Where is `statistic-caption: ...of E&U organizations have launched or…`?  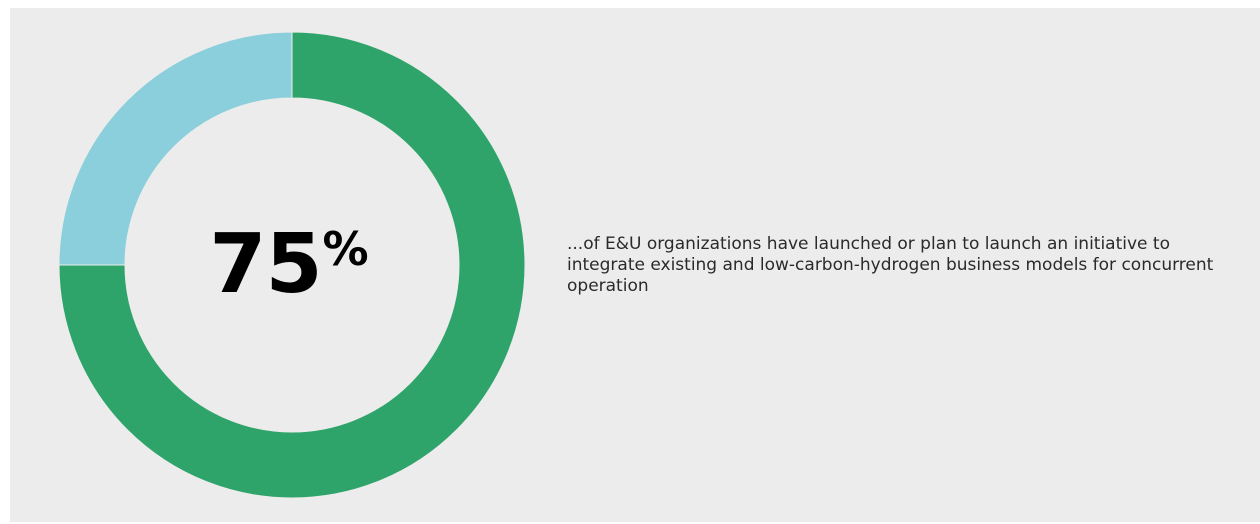 statistic-caption: ...of E&U organizations have launched or… is located at coordinates (890, 265).